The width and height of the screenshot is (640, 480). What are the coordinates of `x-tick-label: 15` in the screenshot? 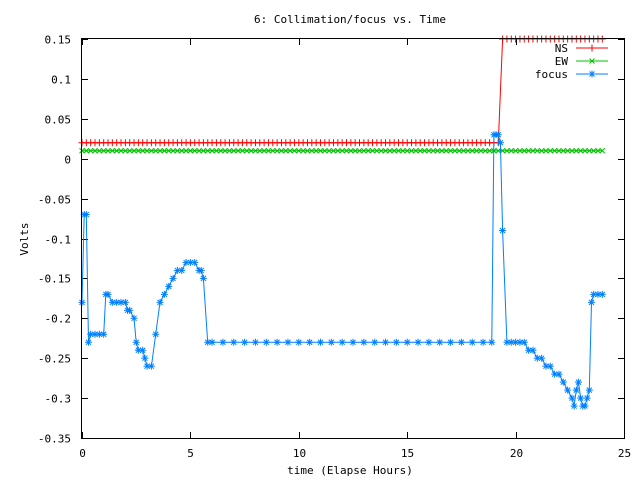 It's located at (407, 453).